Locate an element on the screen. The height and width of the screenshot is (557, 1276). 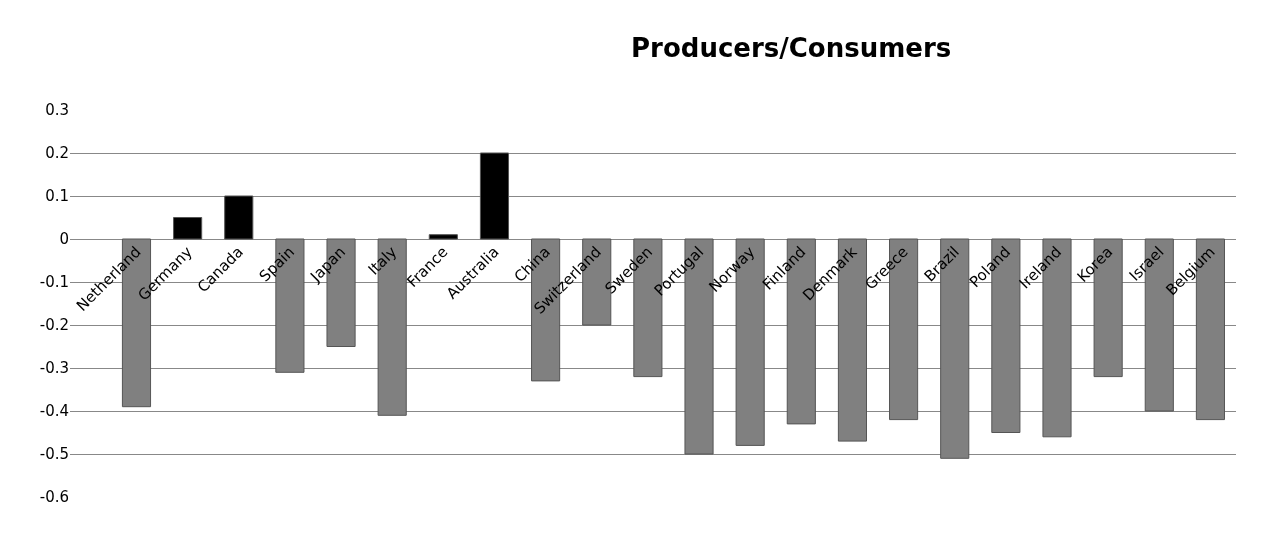
y-tick-label: 0.2 is located at coordinates (57, 153).